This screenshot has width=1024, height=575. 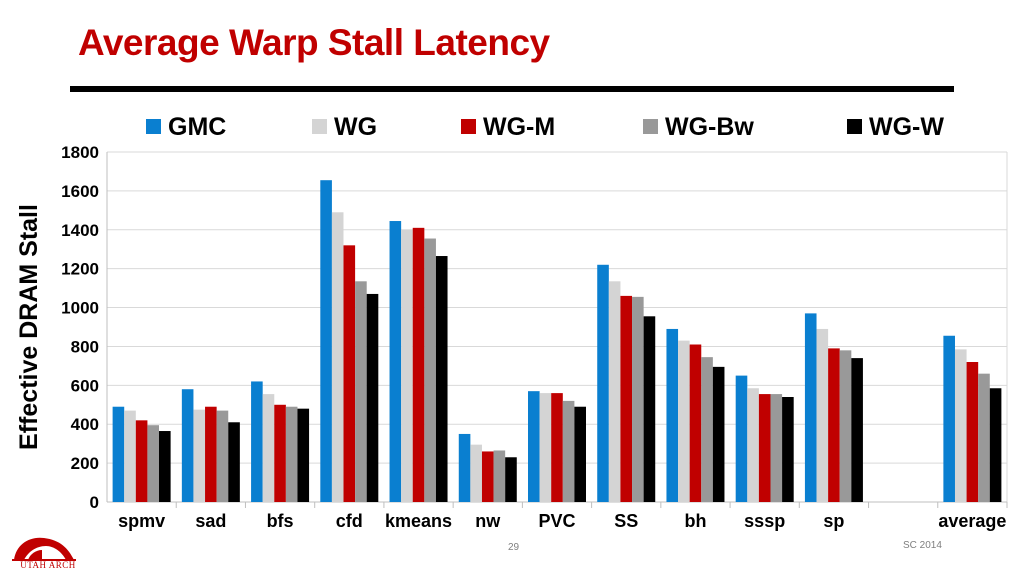 I want to click on y-tick-label: 1800, so click(x=80, y=152).